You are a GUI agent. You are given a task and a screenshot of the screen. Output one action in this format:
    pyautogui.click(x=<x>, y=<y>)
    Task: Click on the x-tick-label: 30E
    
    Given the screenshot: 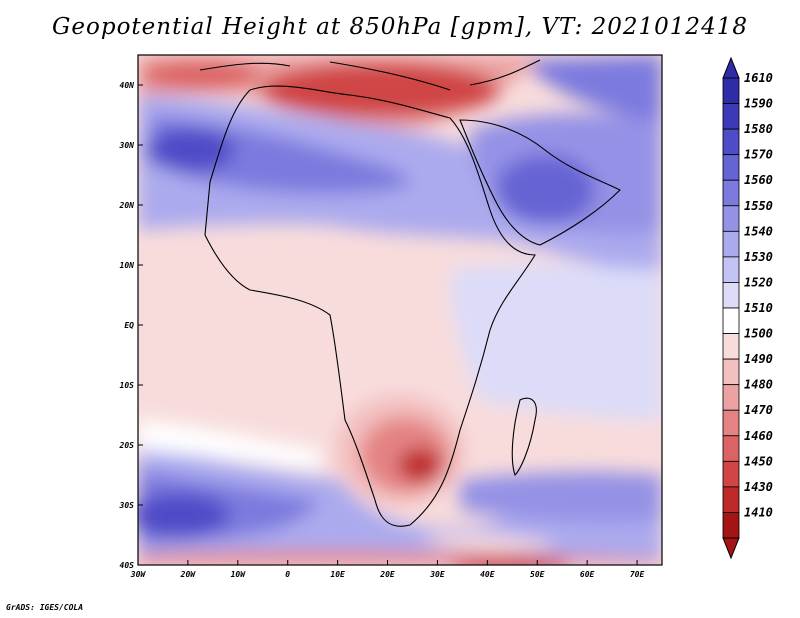 What is the action you would take?
    pyautogui.click(x=437, y=574)
    